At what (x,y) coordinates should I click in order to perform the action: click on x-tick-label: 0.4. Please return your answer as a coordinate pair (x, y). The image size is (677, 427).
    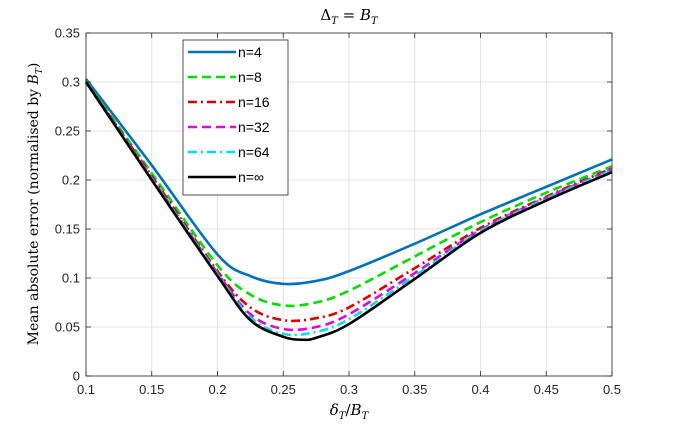
    Looking at the image, I should click on (480, 389).